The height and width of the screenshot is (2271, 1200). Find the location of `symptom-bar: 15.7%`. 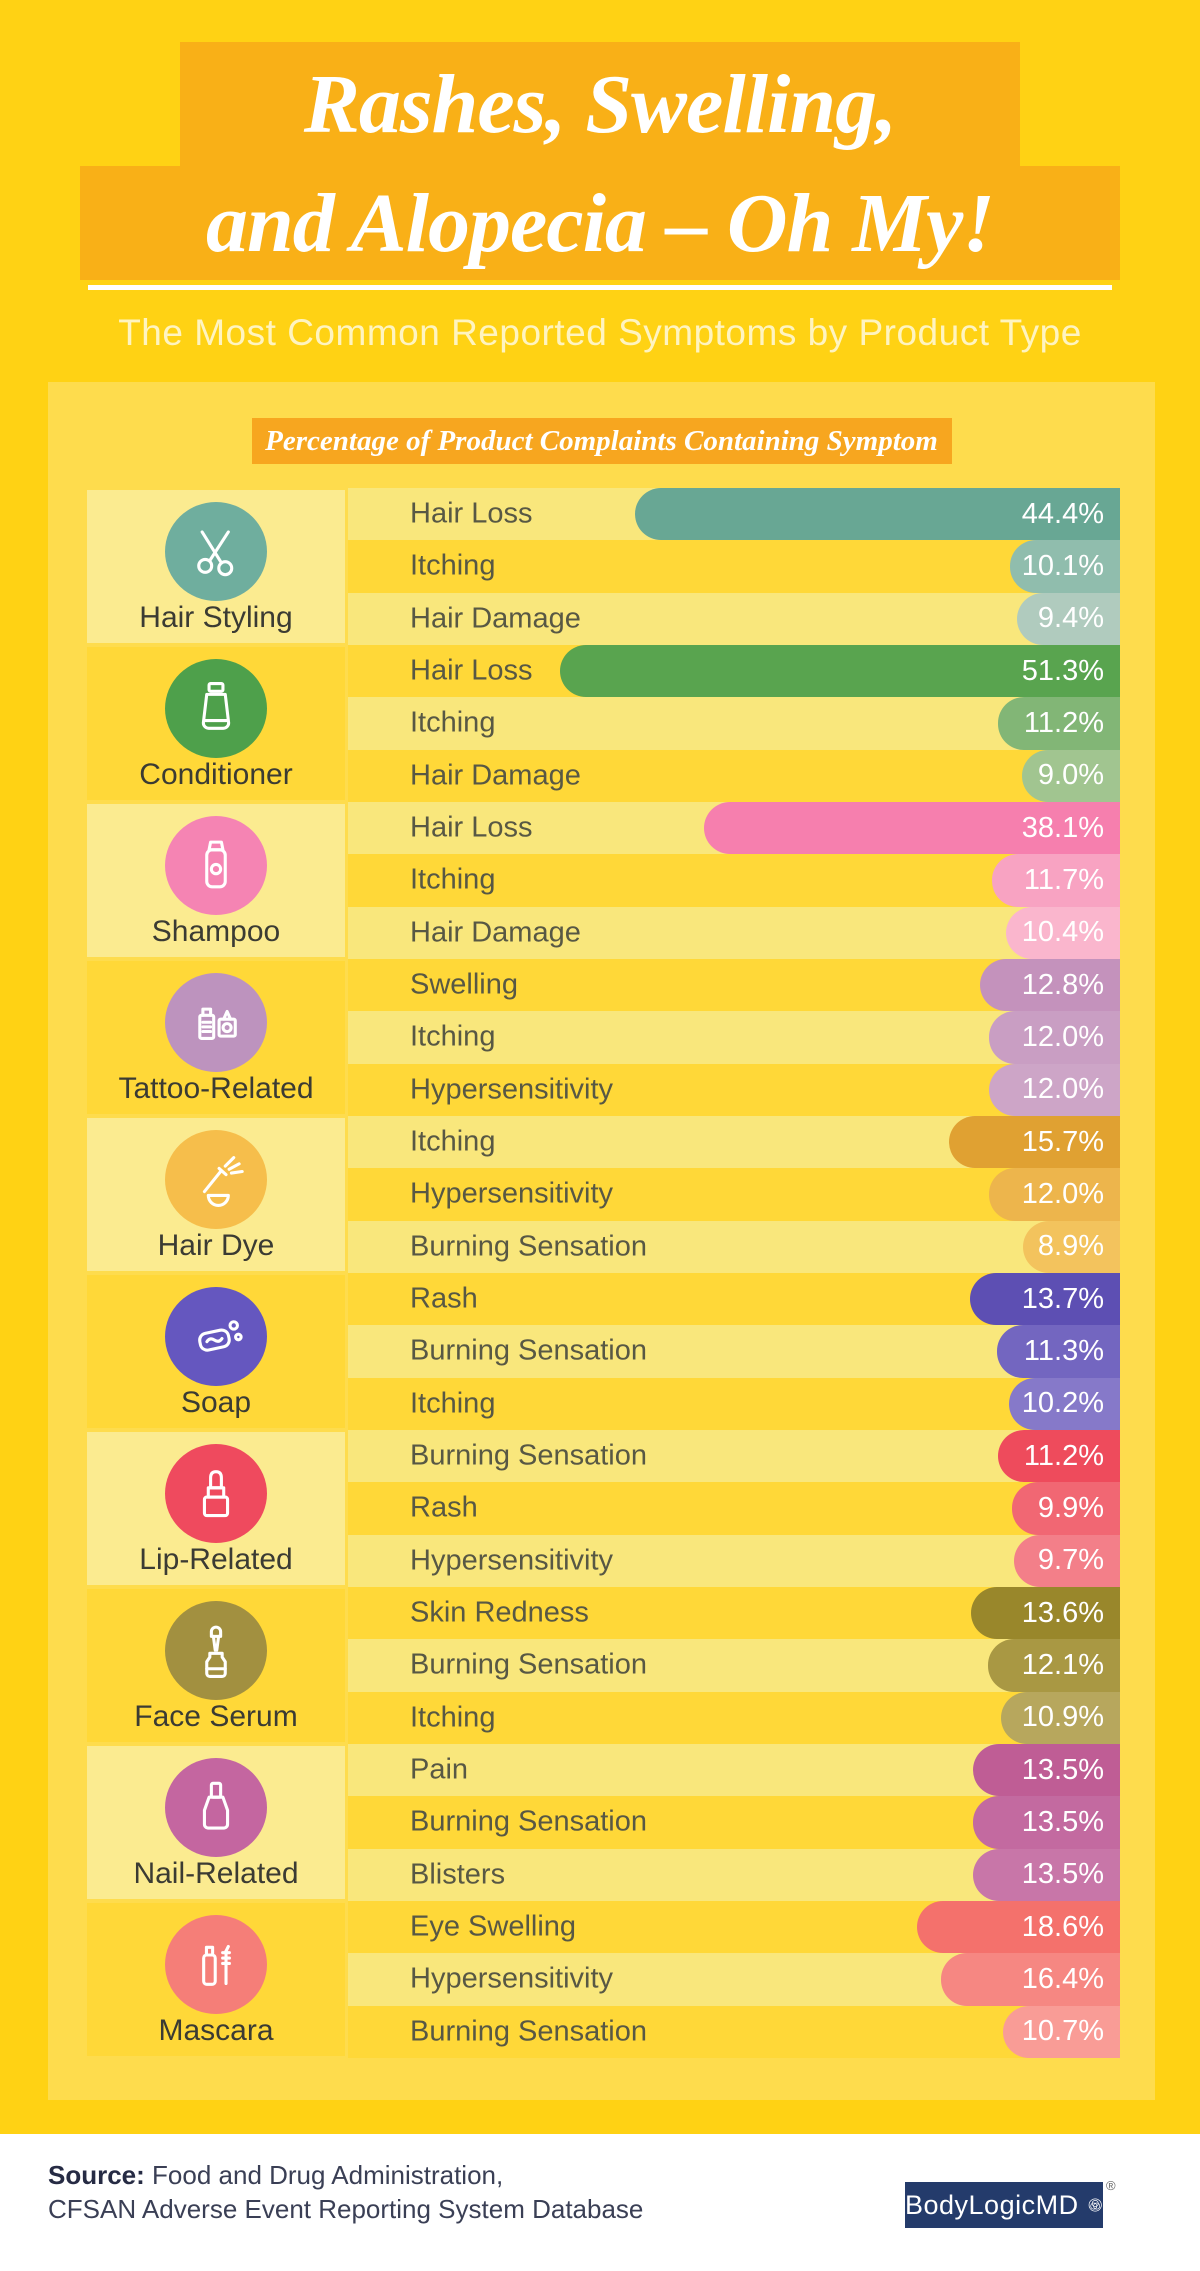

symptom-bar: 15.7% is located at coordinates (1034, 1142).